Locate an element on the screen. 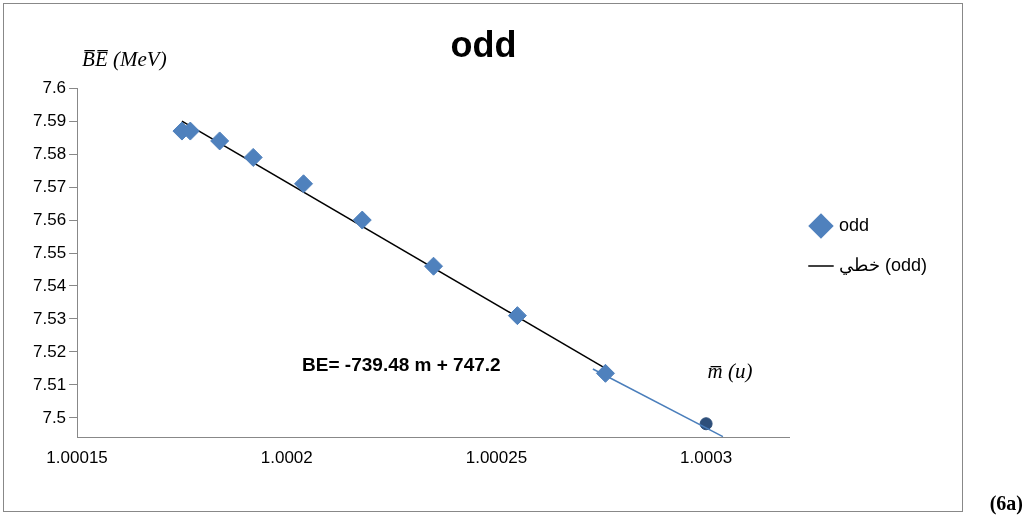  legend-label: خطي (odd) is located at coordinates (883, 264).